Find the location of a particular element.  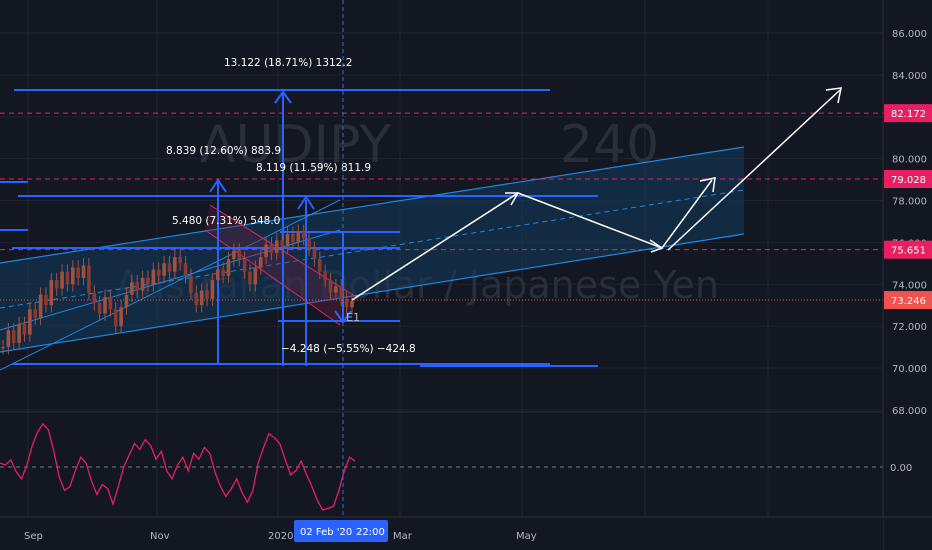

crosshair-date-label: 02 Feb '20 is located at coordinates (326, 532).